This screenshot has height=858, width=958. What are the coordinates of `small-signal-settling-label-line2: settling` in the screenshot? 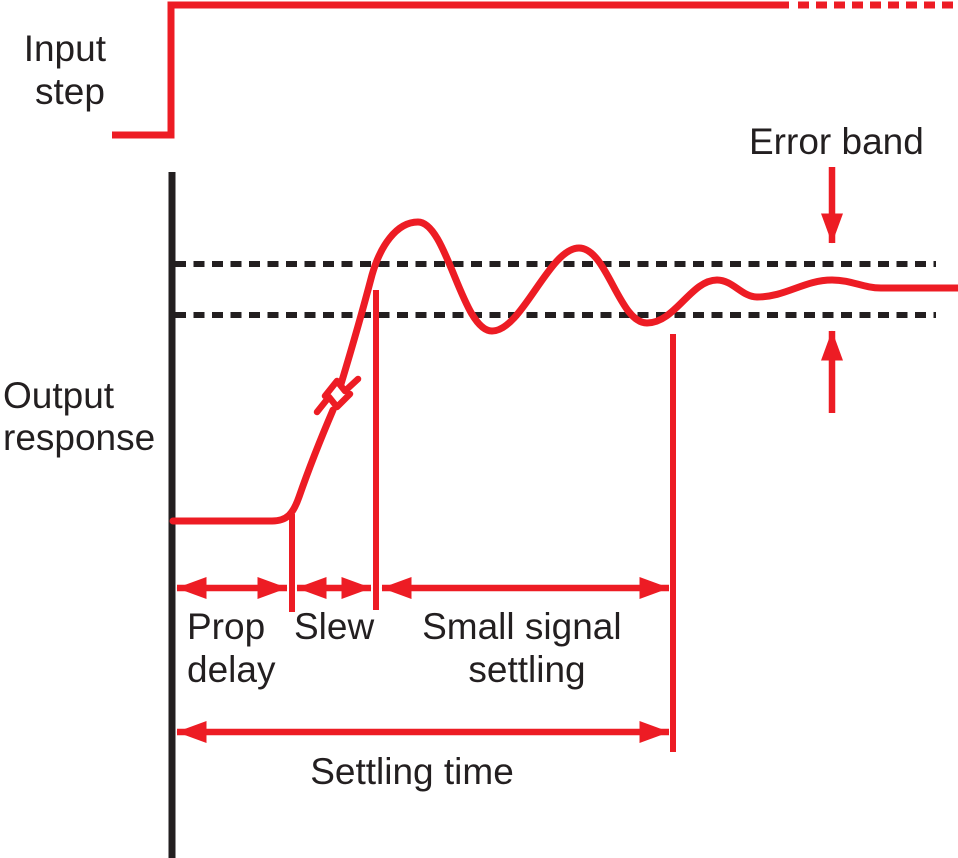 It's located at (526, 669).